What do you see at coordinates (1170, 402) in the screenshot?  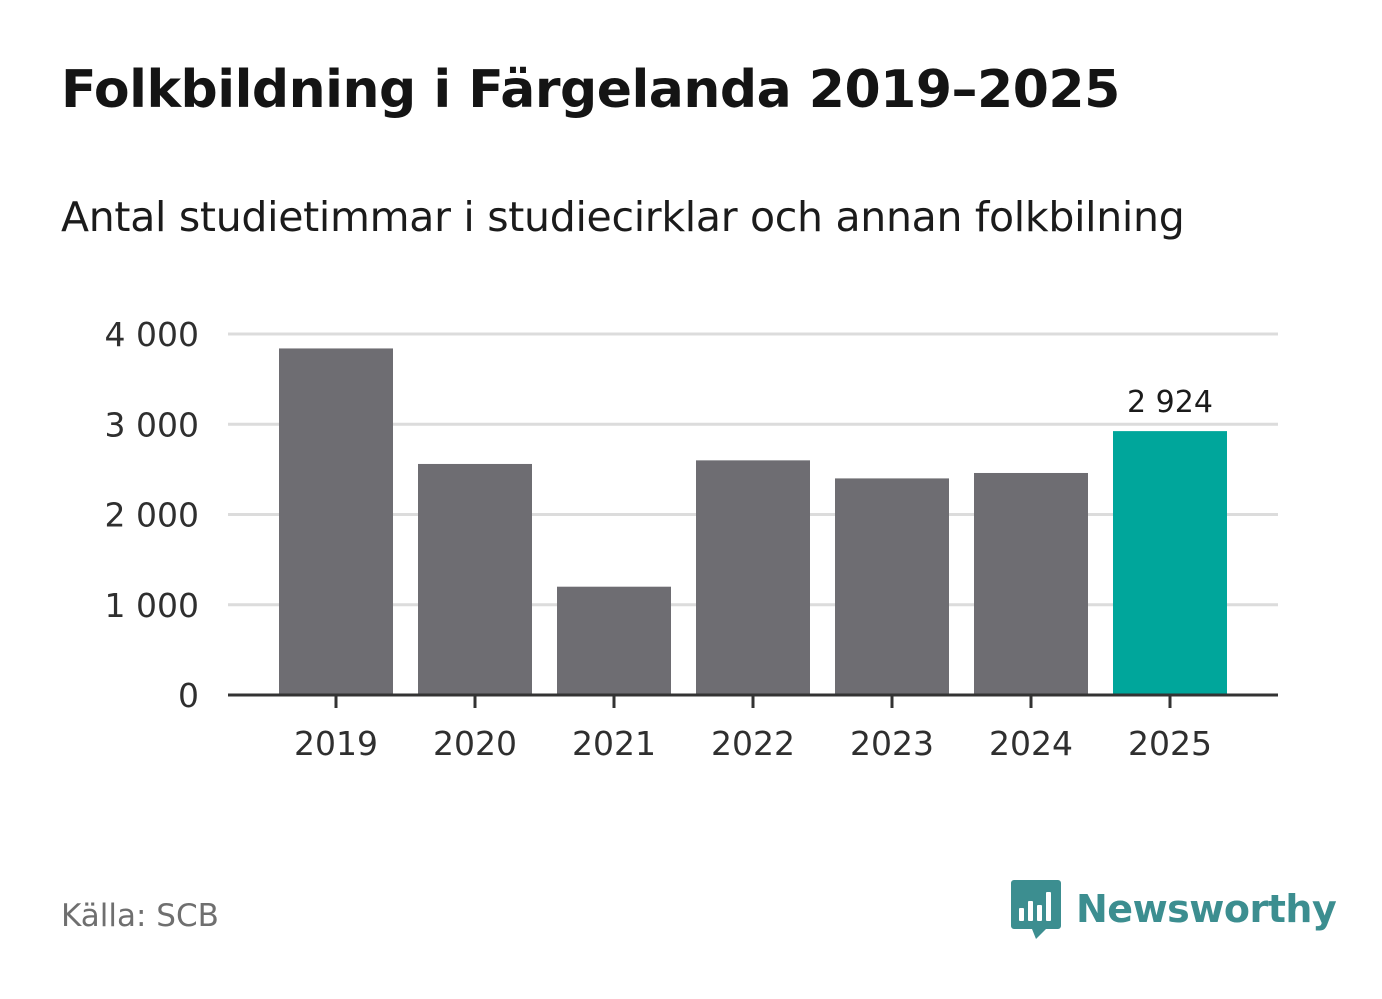 I see `data-label: 2 924` at bounding box center [1170, 402].